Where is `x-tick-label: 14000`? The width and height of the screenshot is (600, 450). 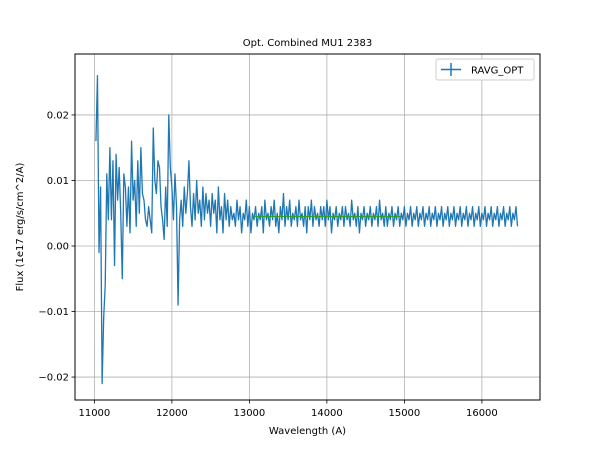
x-tick-label: 14000 is located at coordinates (327, 413).